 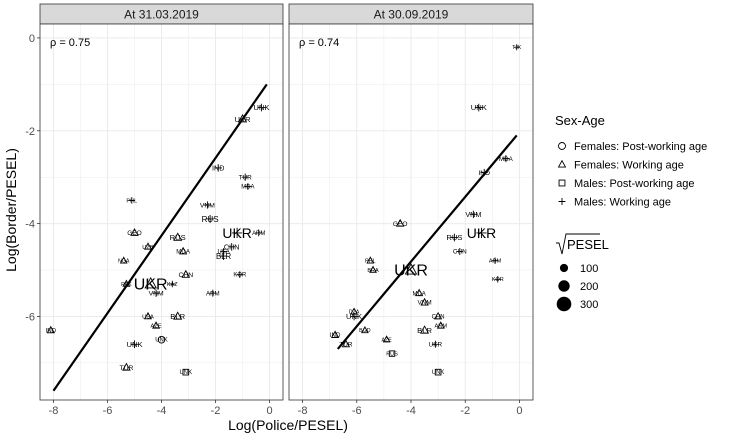 I want to click on legend-size-value: 200, so click(x=589, y=287).